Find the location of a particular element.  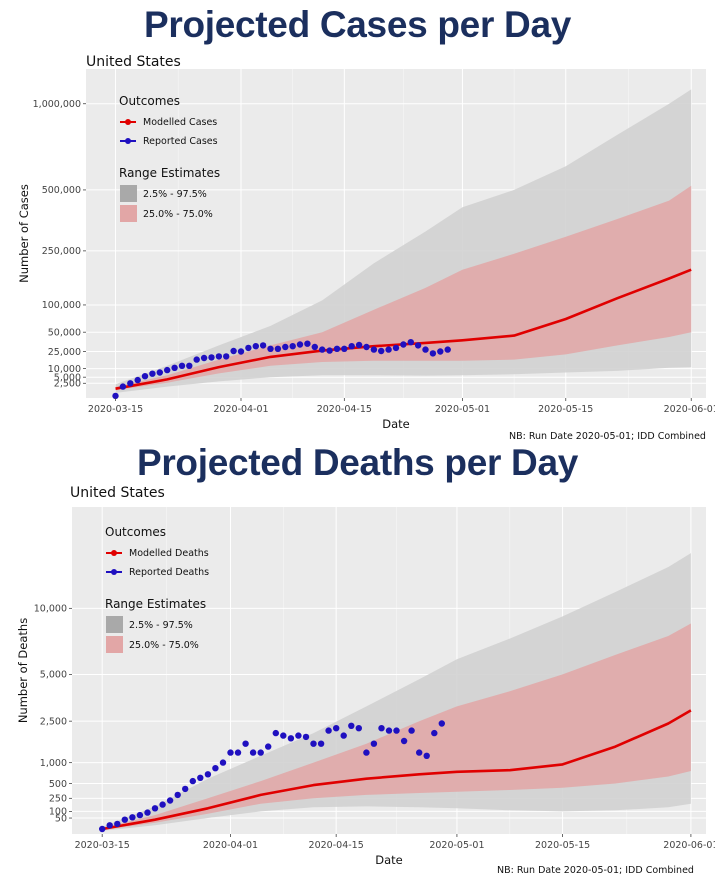

chart-title: Projected Cases per Day is located at coordinates (357, 24).